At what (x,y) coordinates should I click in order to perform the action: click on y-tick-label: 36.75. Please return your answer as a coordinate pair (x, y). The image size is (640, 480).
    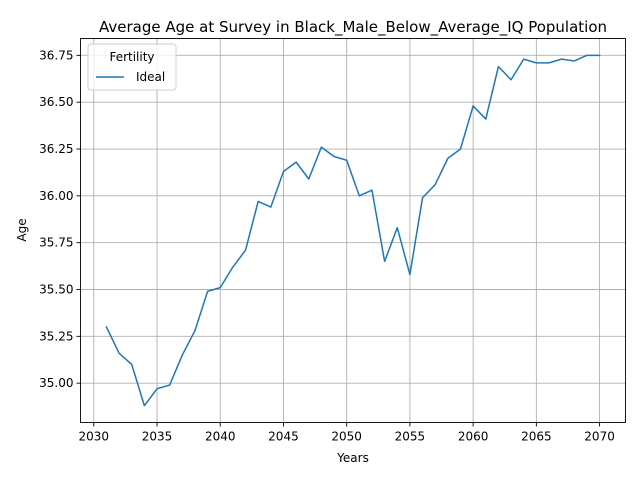
    Looking at the image, I should click on (56, 55).